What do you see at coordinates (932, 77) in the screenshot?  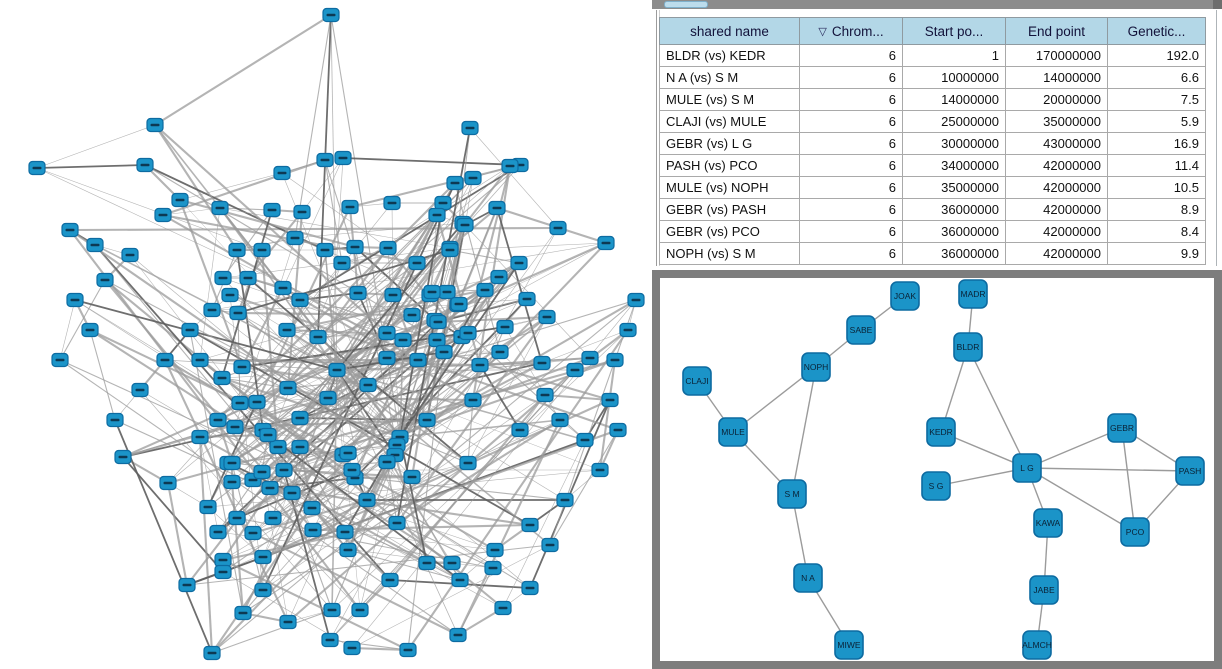 I see `table-row: N A (vs) S M 6 10000000 14000000 6.6` at bounding box center [932, 77].